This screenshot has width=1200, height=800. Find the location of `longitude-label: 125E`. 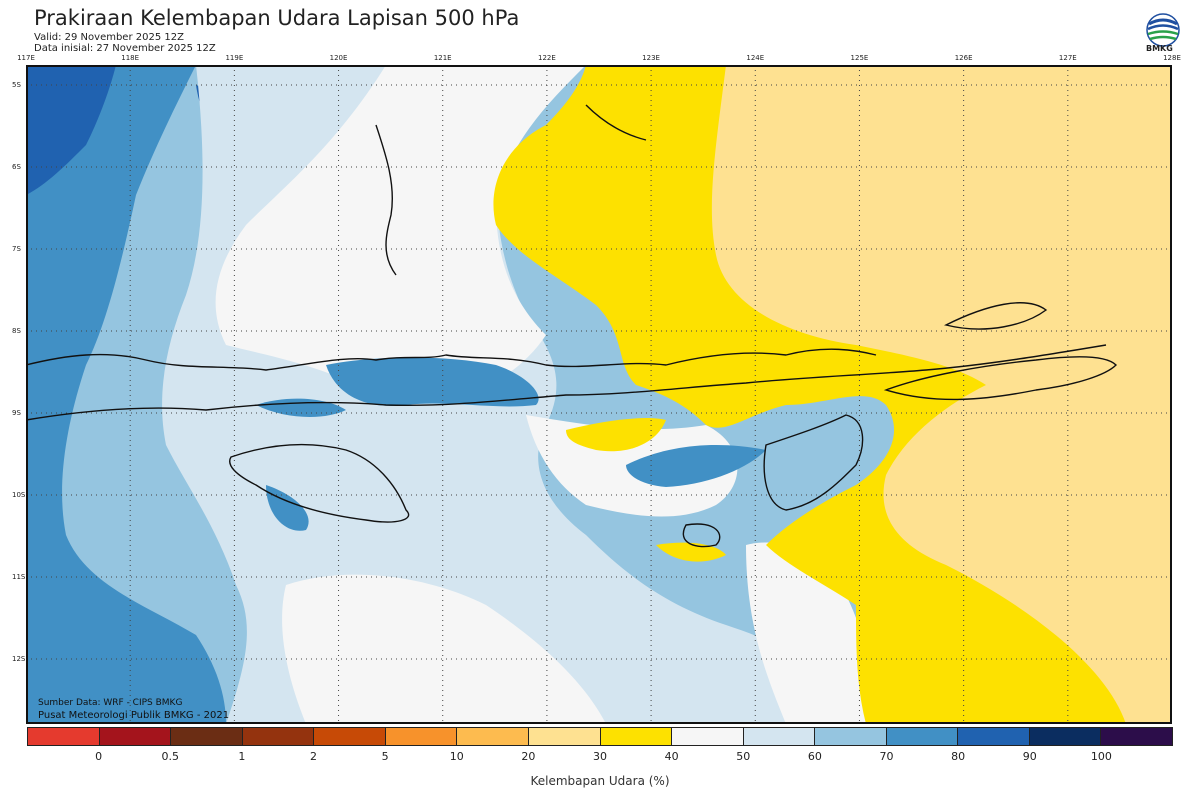

longitude-label: 125E is located at coordinates (859, 58).